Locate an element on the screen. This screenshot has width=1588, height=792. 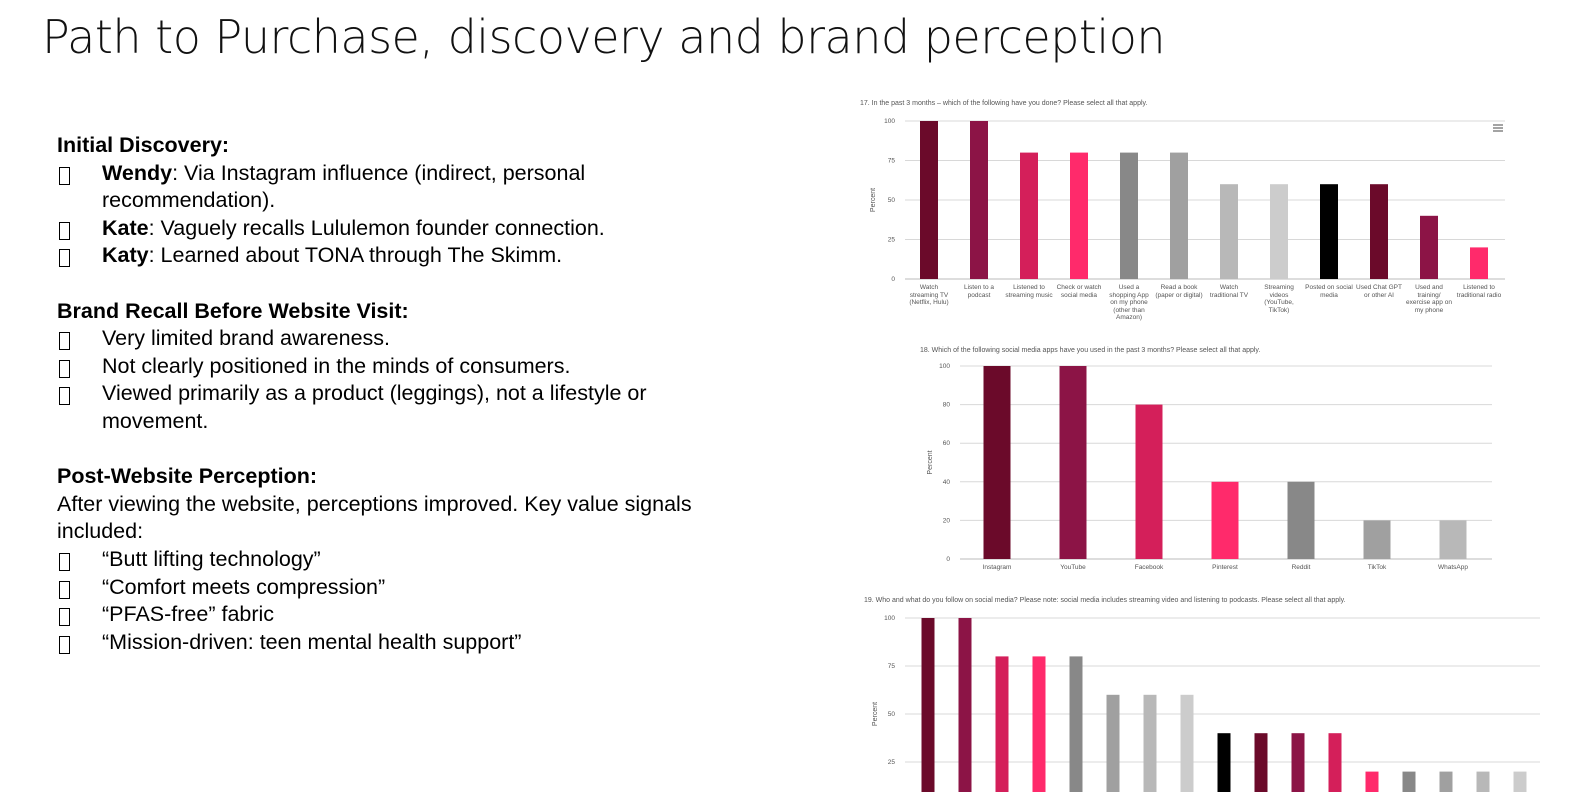
x-tick-label-box: WhatsApp is located at coordinates (1453, 567).